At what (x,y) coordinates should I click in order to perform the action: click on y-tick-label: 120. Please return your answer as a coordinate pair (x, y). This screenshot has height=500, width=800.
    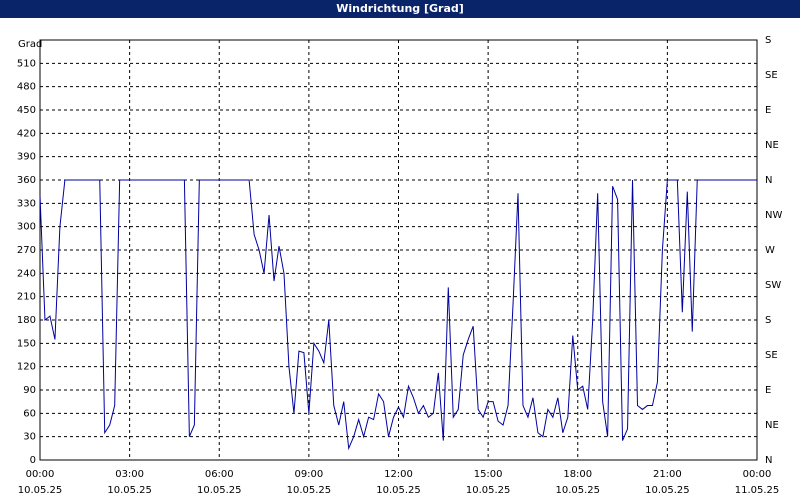
    Looking at the image, I should click on (26, 367).